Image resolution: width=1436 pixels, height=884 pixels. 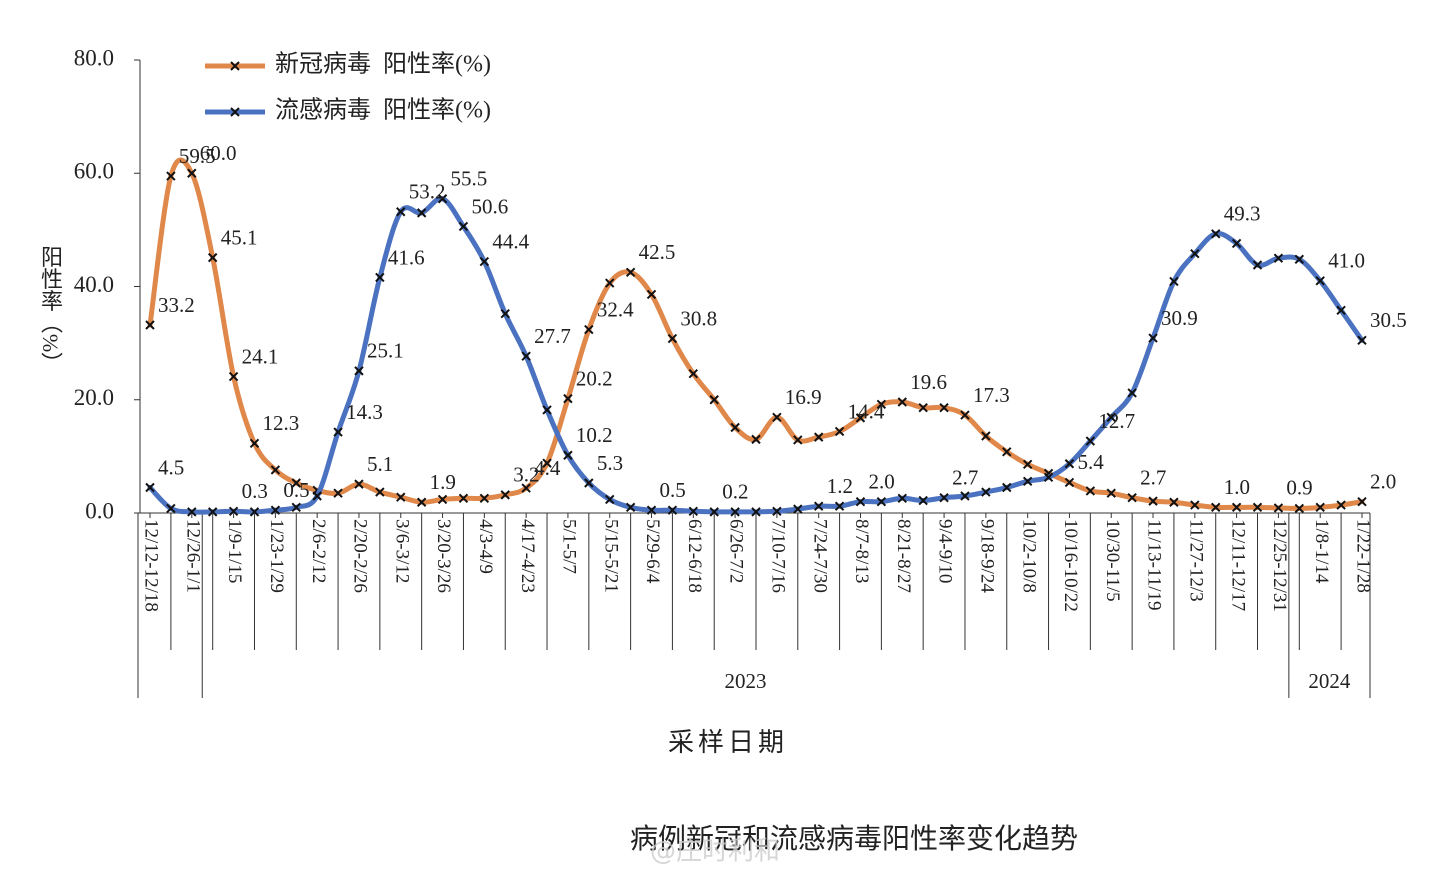 What do you see at coordinates (652, 551) in the screenshot?
I see `x-tick-label: 5/29-6/4` at bounding box center [652, 551].